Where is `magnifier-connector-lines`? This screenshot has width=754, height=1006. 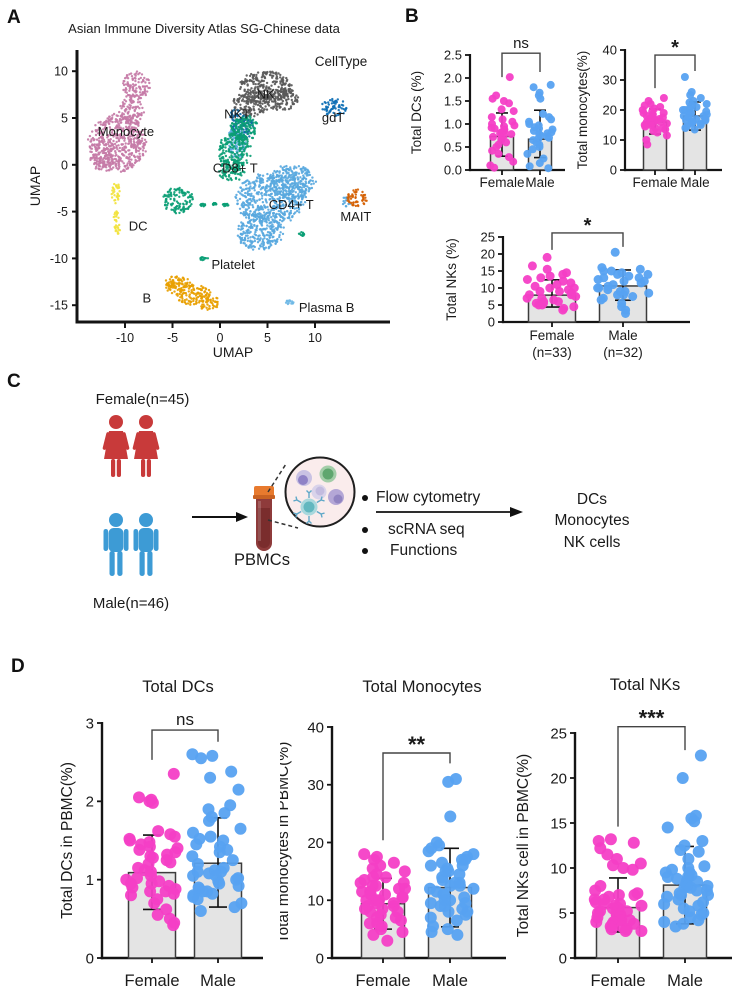 magnifier-connector-lines is located at coordinates (283, 496).